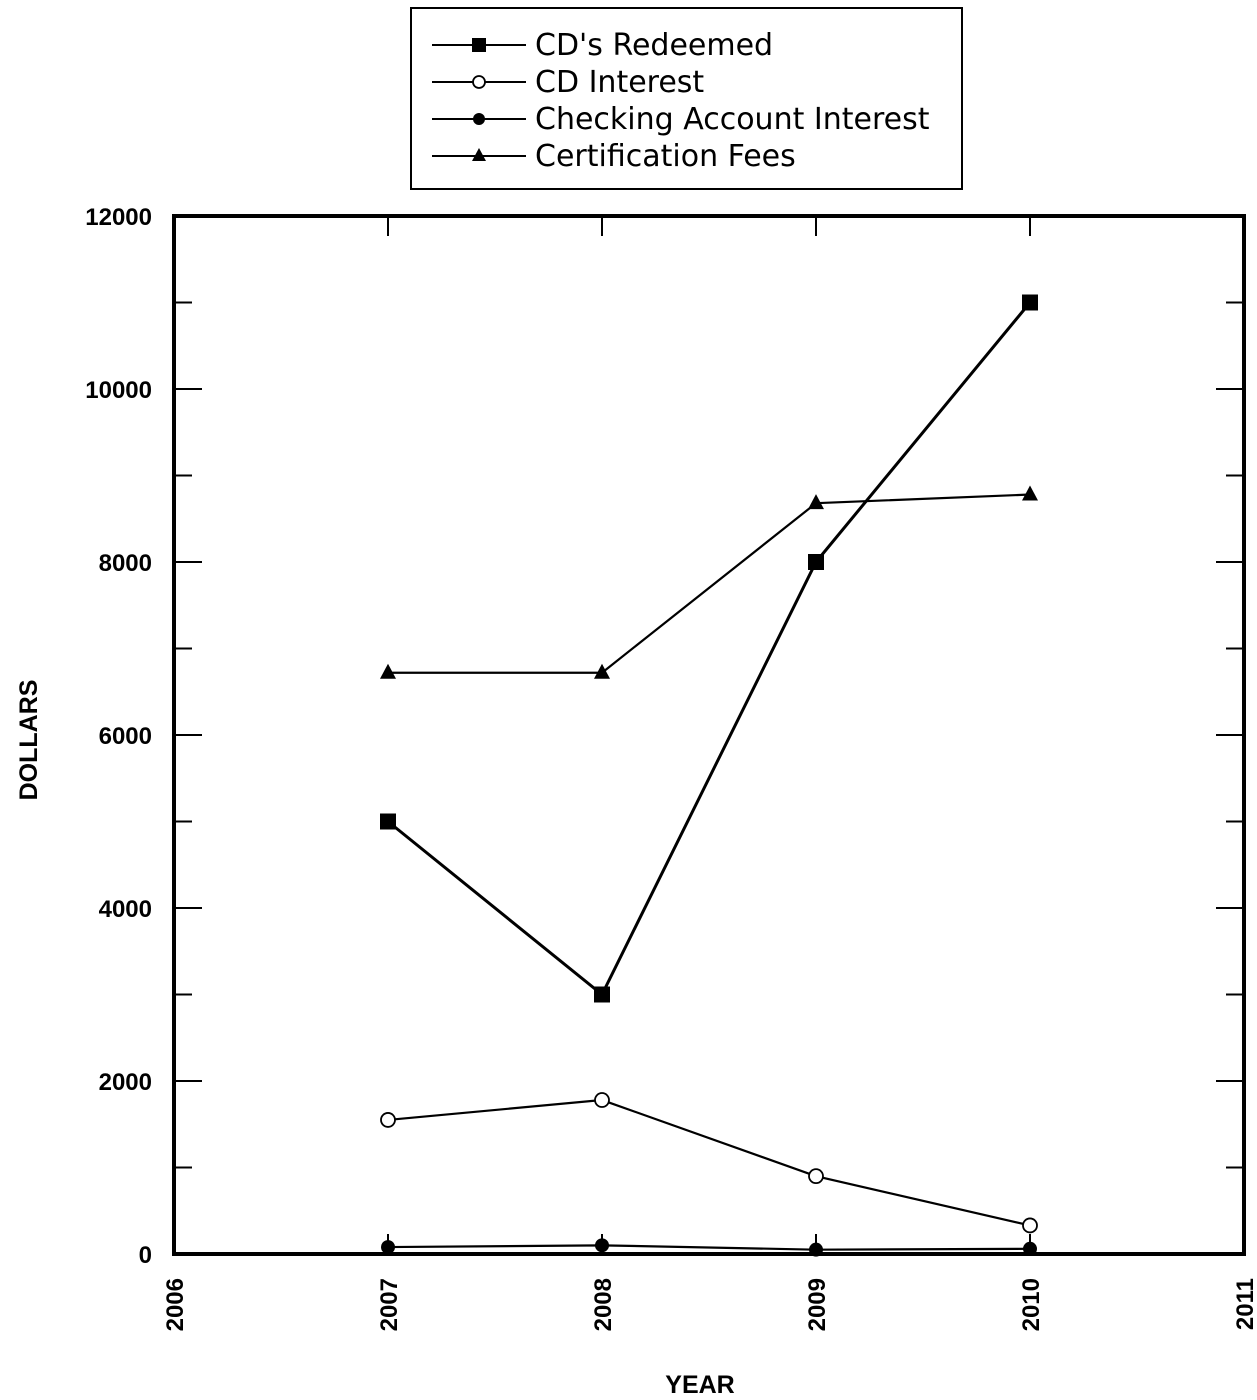  What do you see at coordinates (125, 1082) in the screenshot?
I see `y-tick-label: 2000` at bounding box center [125, 1082].